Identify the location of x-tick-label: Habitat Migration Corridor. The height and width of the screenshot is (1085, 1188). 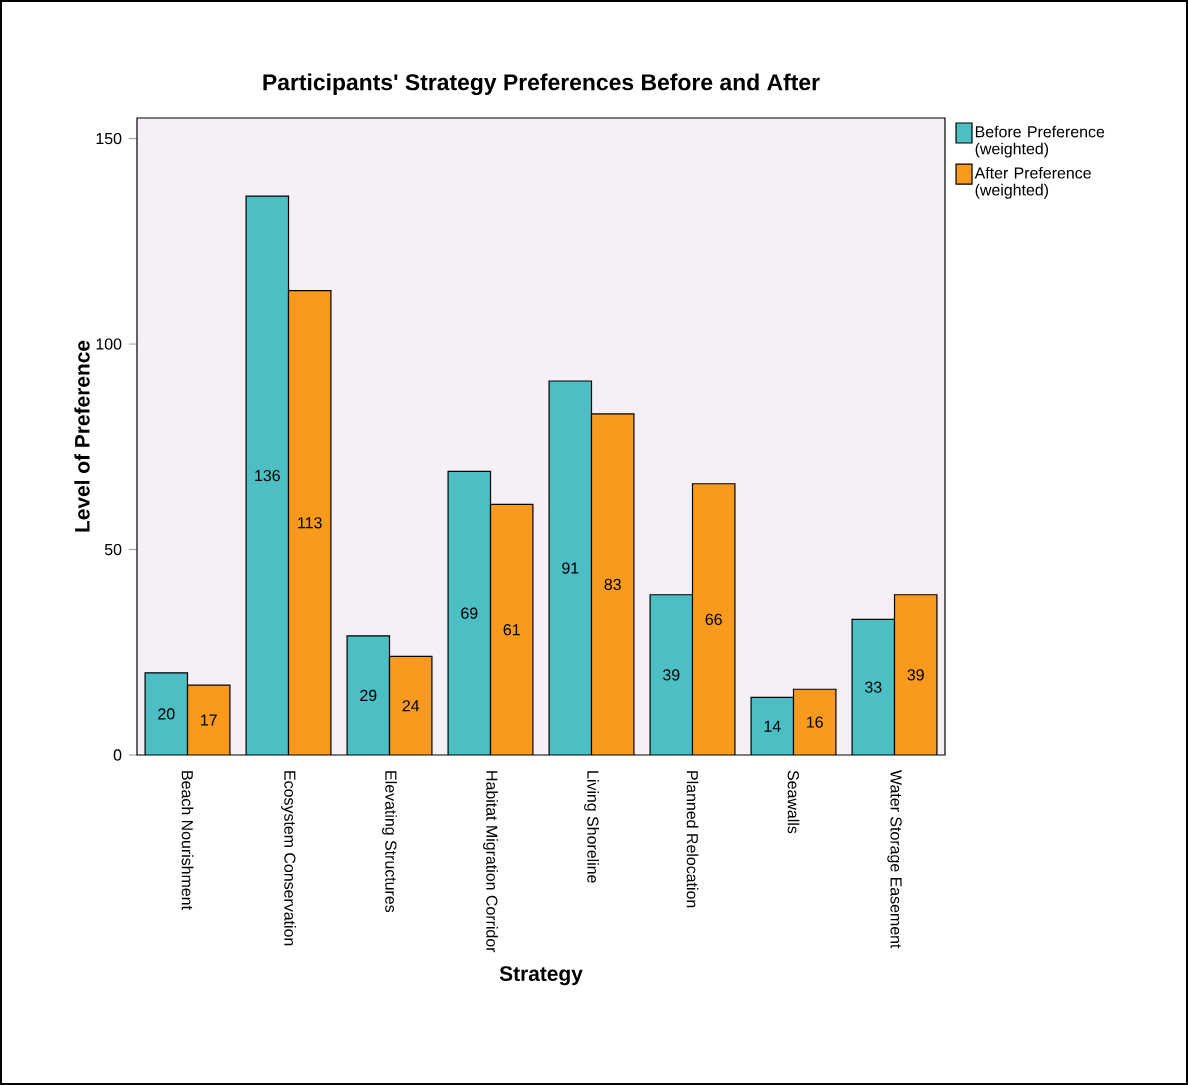
(490, 862).